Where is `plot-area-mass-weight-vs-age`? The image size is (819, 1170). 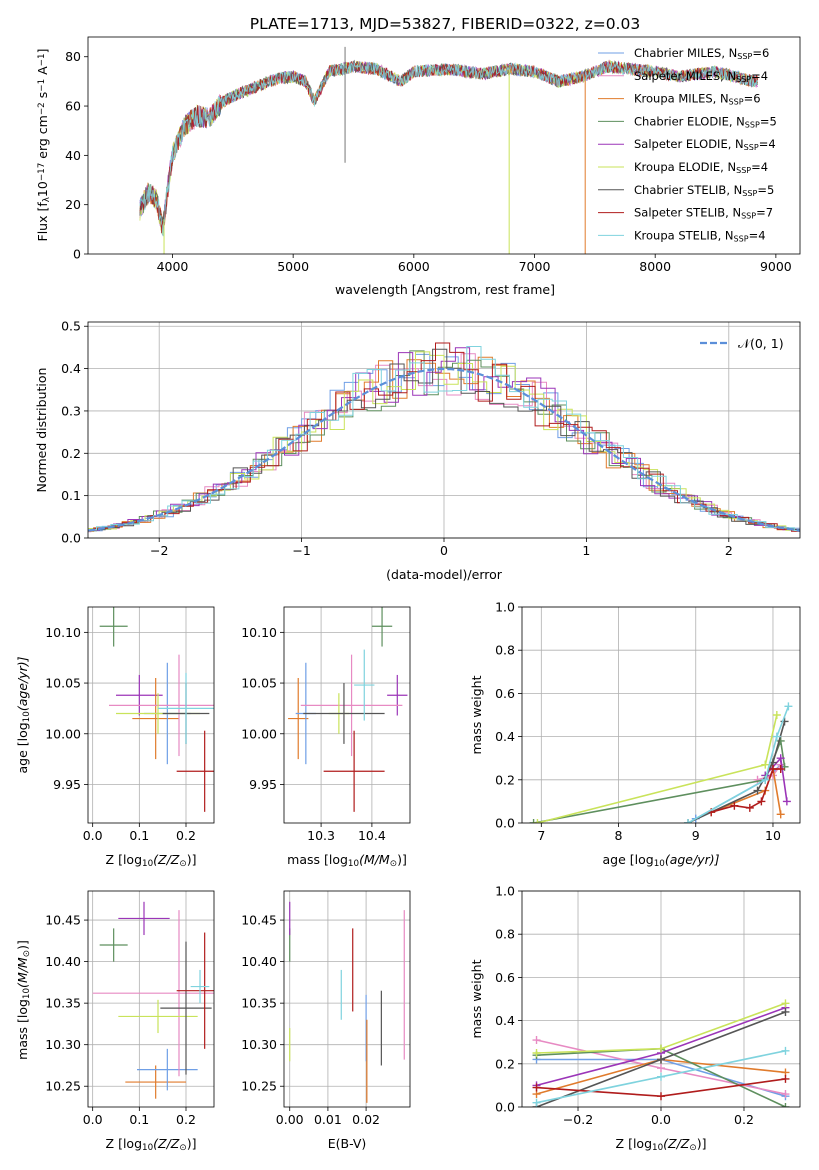
plot-area-mass-weight-vs-age is located at coordinates (661, 762).